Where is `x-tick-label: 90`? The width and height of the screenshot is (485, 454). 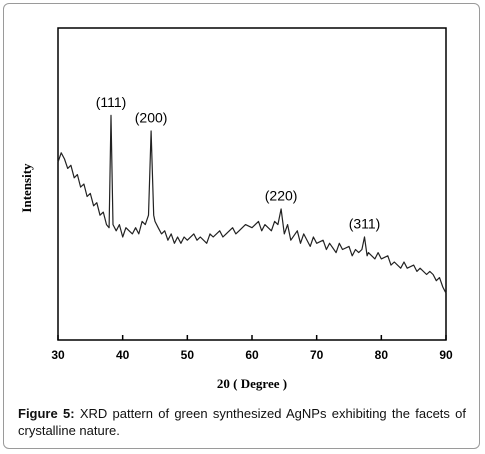 x-tick-label: 90 is located at coordinates (446, 355).